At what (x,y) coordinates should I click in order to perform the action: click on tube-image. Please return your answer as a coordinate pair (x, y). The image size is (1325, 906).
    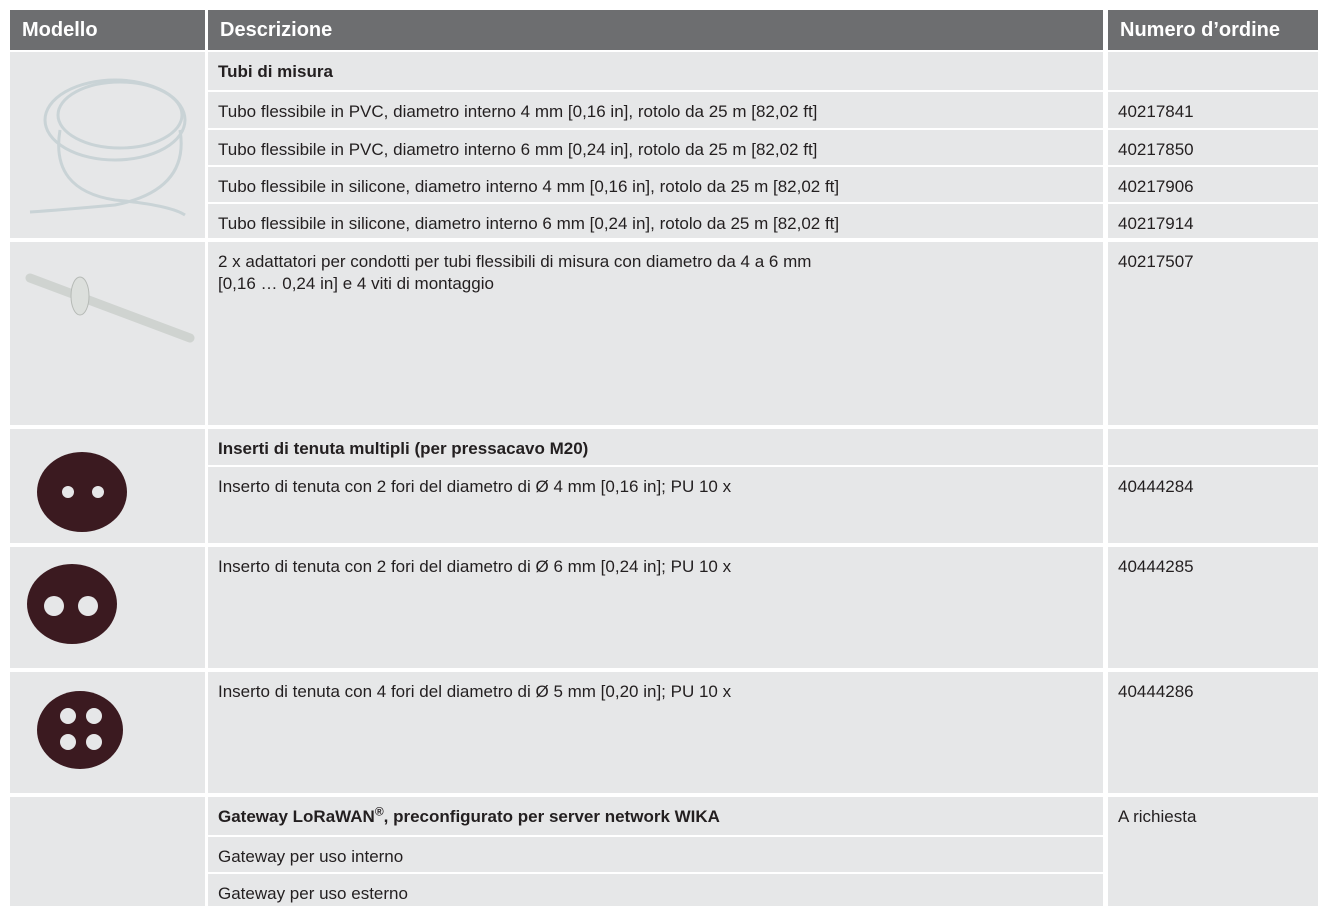
    Looking at the image, I should click on (108, 147).